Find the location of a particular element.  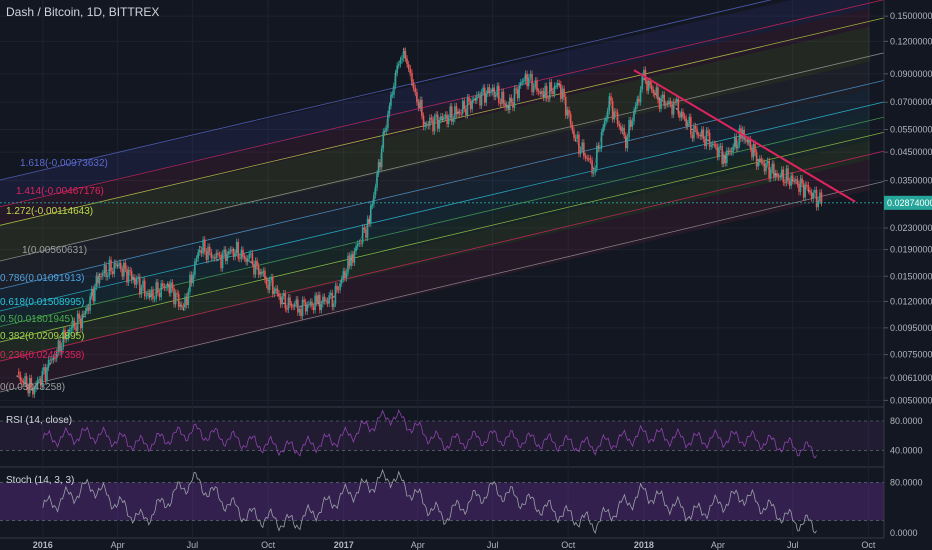

fib-level-label: 0(0.03043258) is located at coordinates (32, 387).